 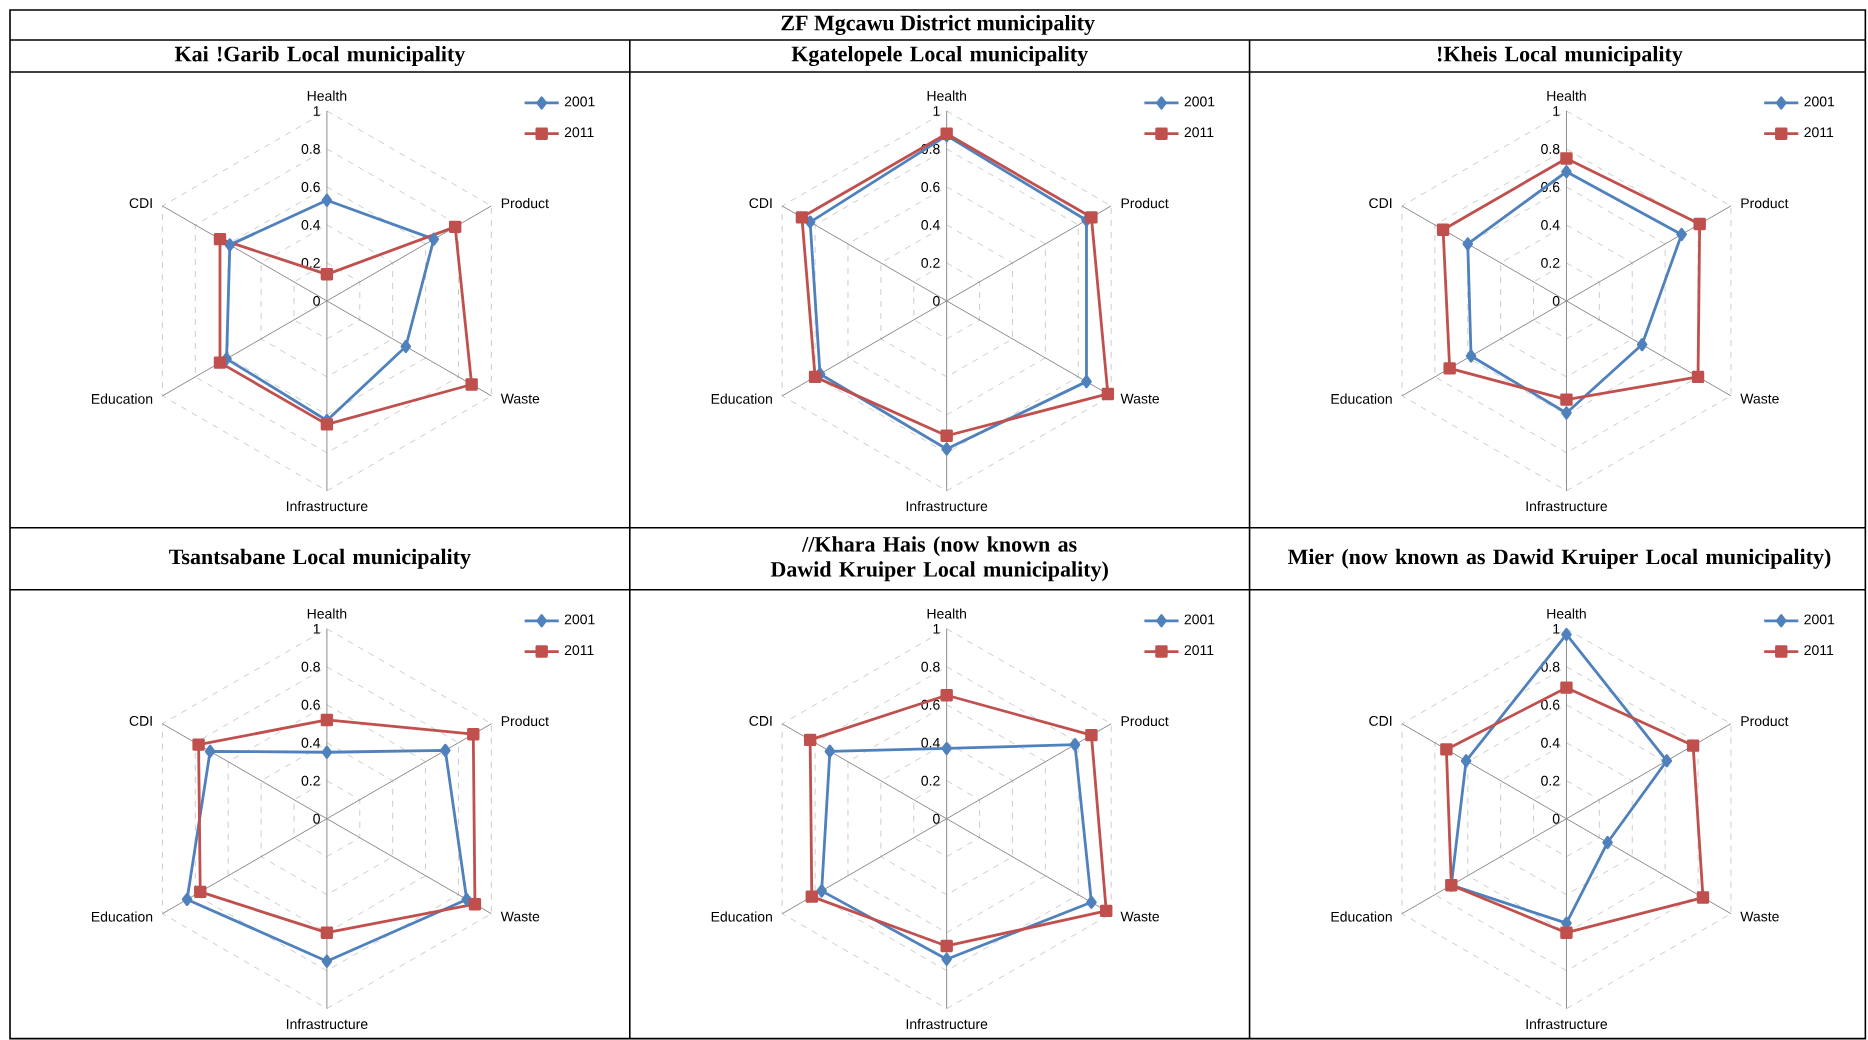 I want to click on chart-title: //Khara Hais (now known as Dawid Kruiper Local municipality), so click(x=939, y=559).